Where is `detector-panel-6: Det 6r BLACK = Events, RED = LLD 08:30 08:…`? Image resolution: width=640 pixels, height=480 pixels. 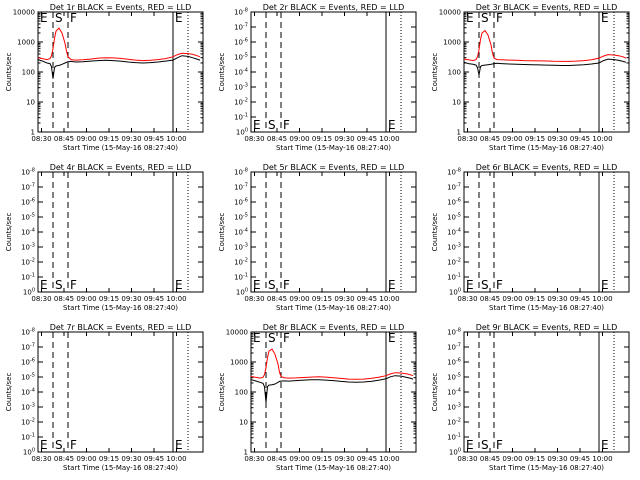
detector-panel-6: Det 6r BLACK = Events, RED = LLD 08:30 08:… is located at coordinates (530, 237).